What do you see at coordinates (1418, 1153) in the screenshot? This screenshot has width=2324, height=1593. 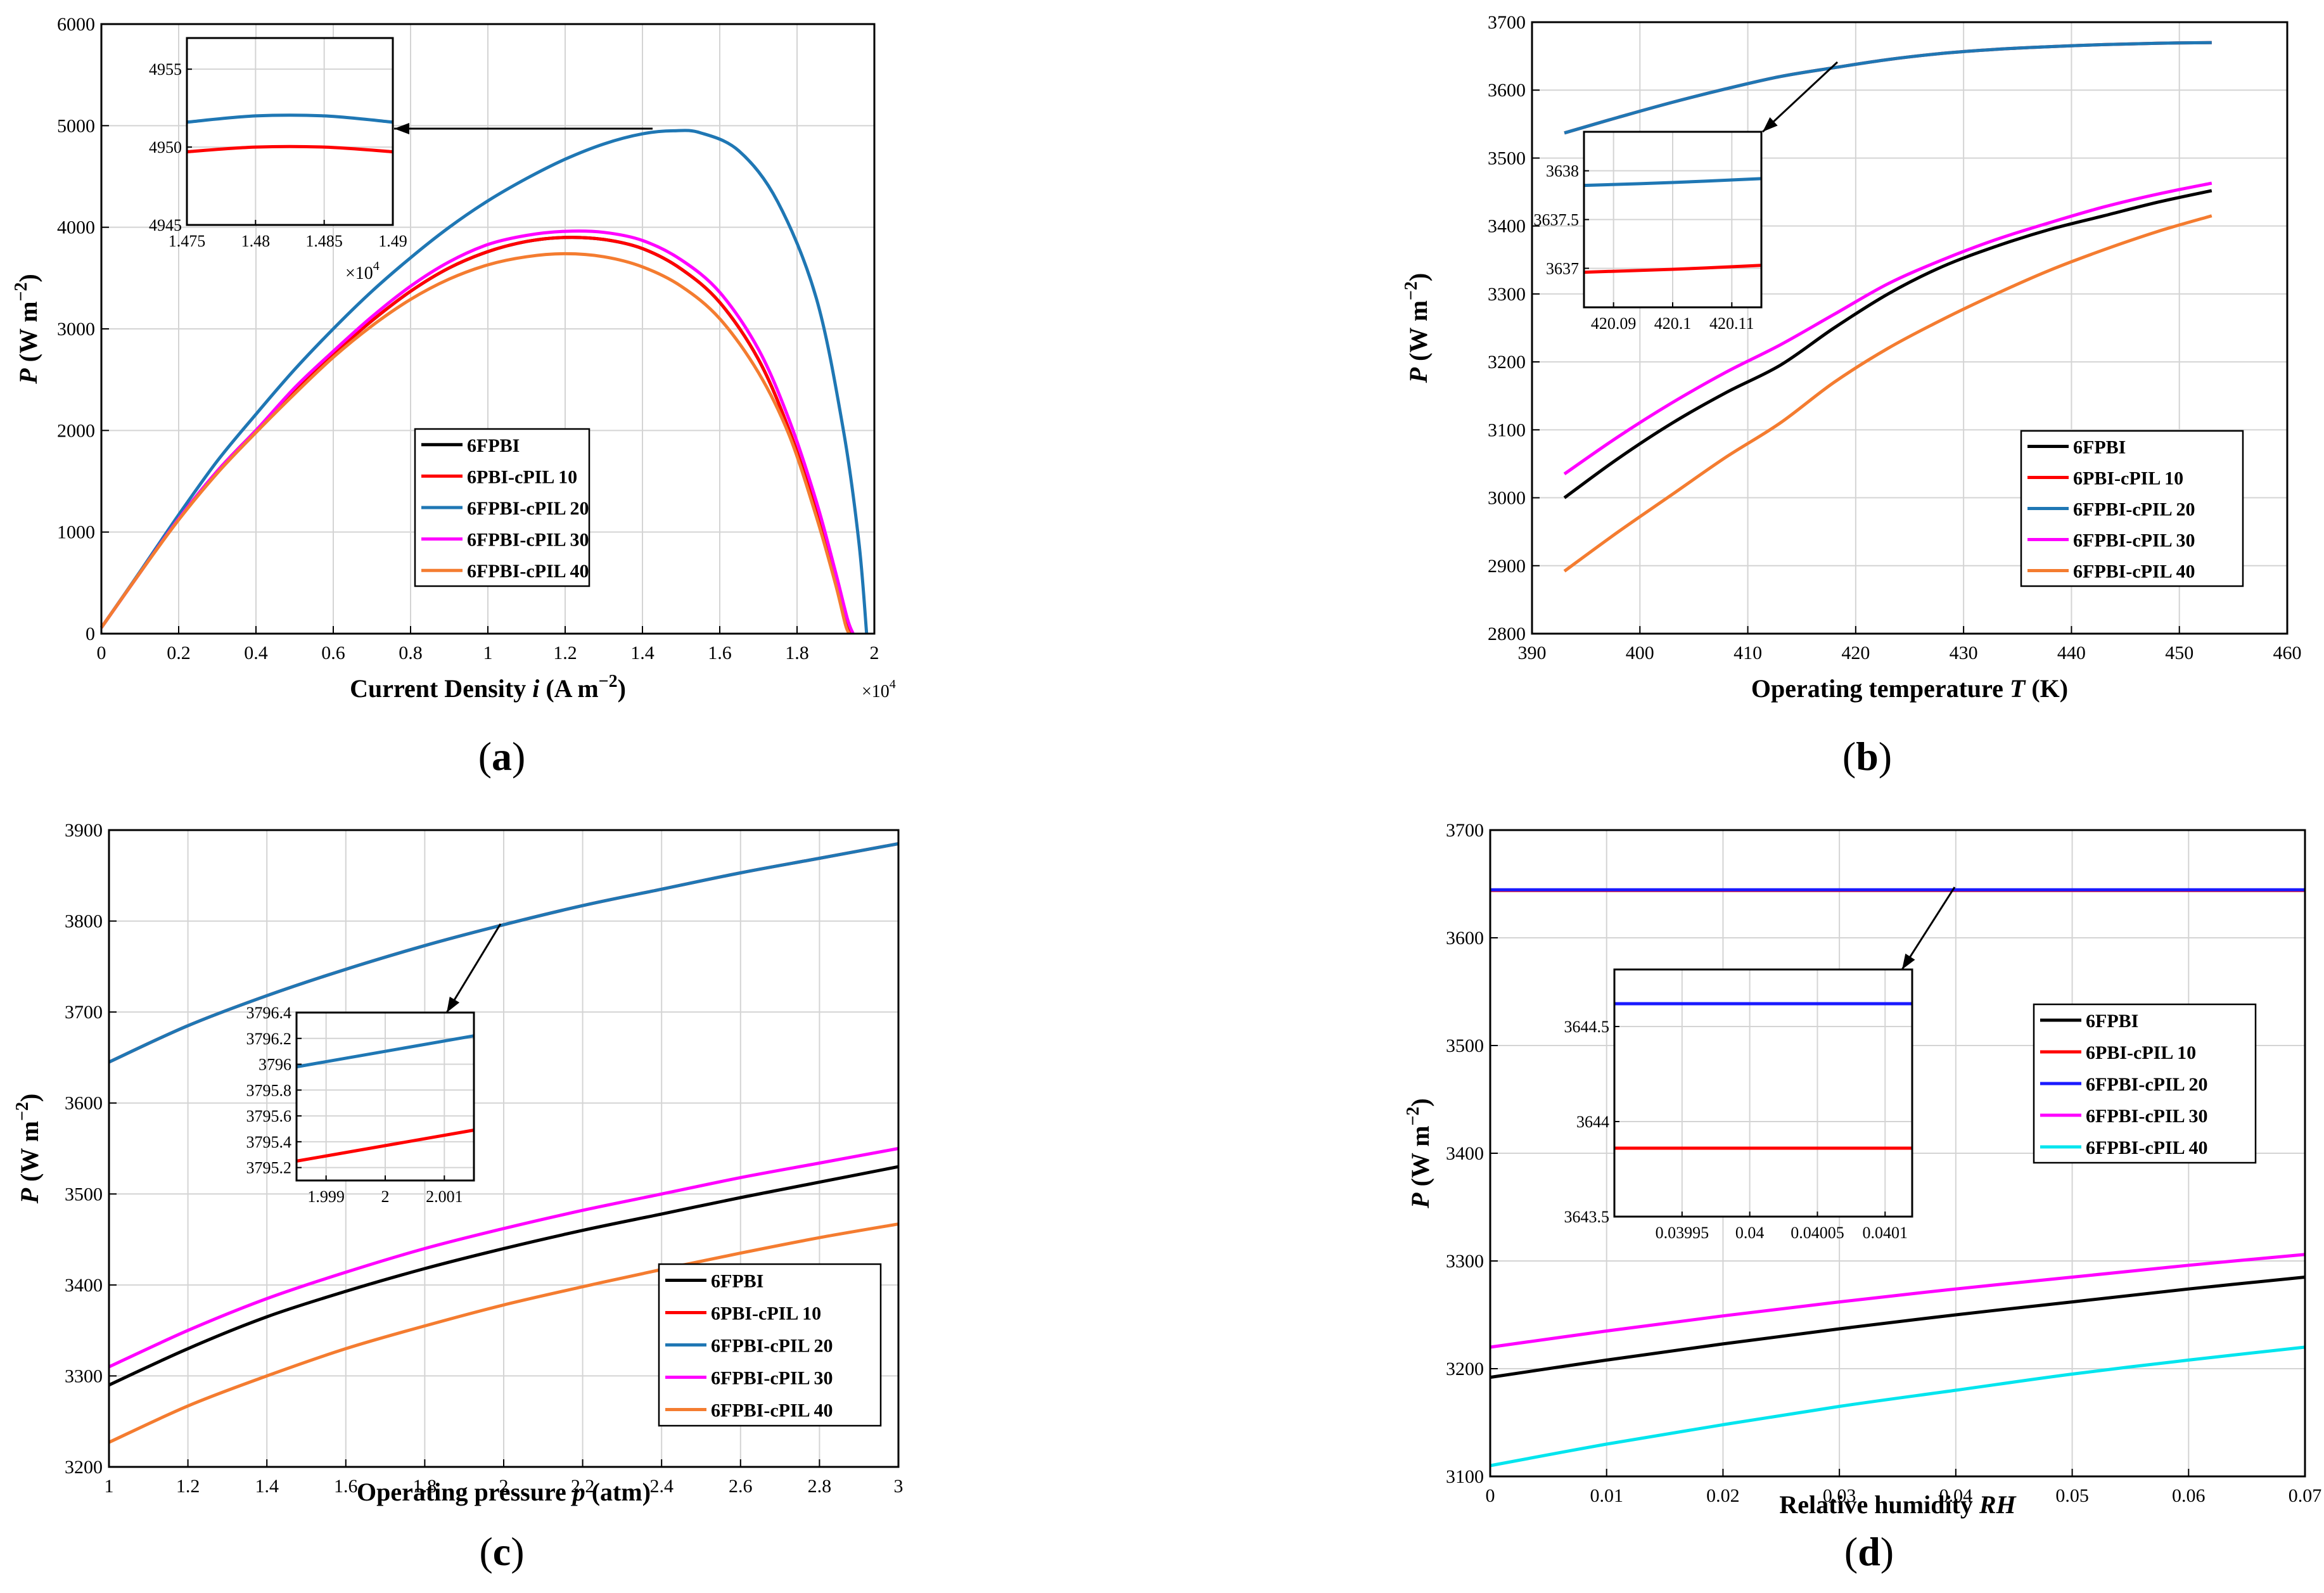 I see `y-axis-label: P (W m−2)` at bounding box center [1418, 1153].